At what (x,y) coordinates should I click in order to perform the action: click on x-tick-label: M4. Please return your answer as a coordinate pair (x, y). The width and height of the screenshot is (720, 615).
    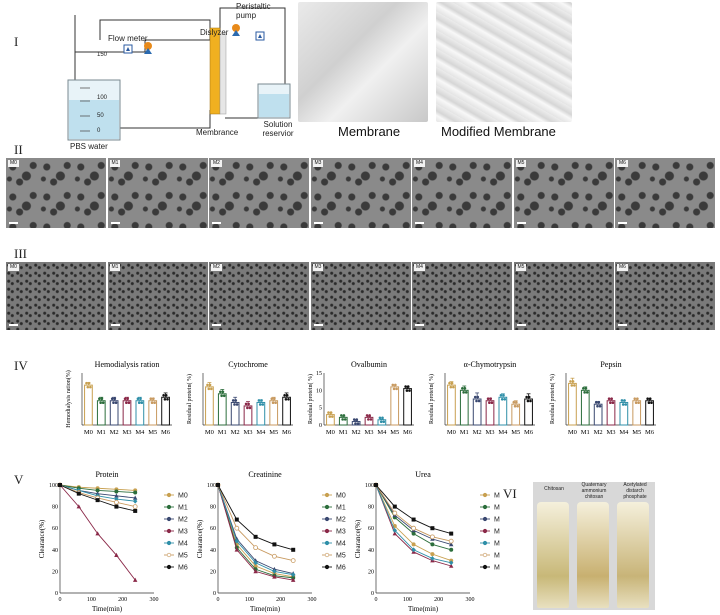
    Looking at the image, I should click on (382, 432).